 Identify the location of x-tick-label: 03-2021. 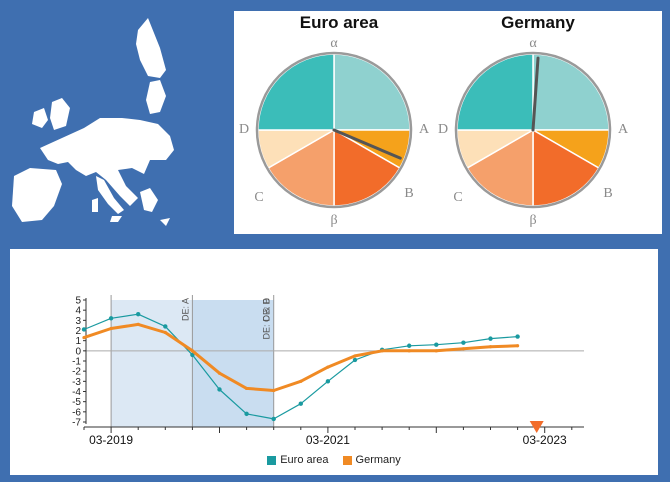
(328, 440).